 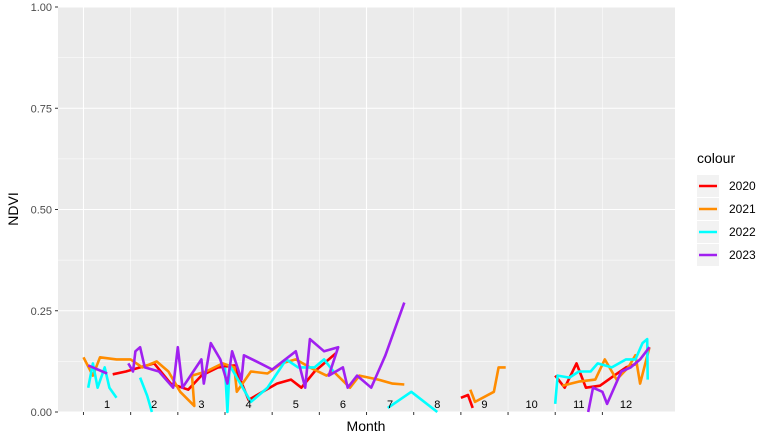 I want to click on legend-label-2020: 2020, so click(x=742, y=186).